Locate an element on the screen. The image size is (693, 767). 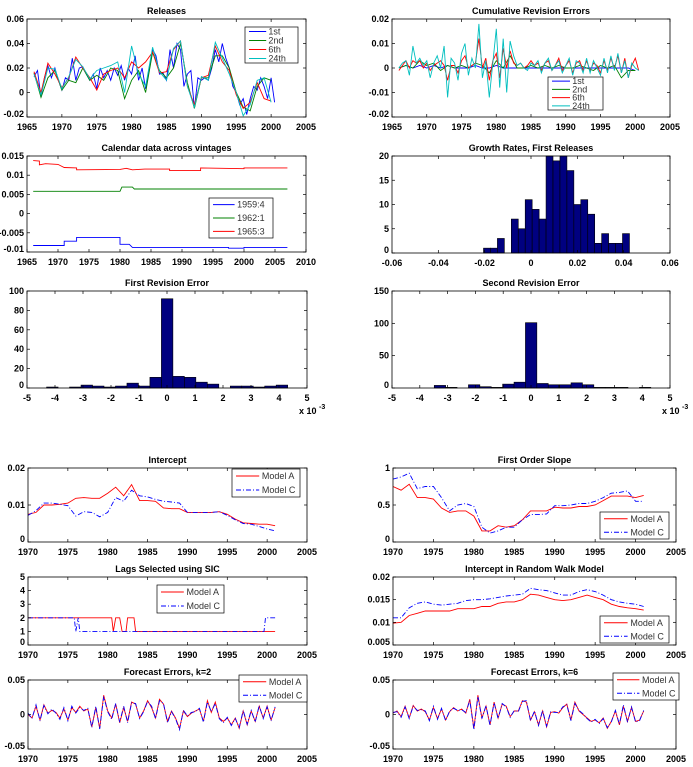
y-tick-label: -0.02 is located at coordinates (378, 114).